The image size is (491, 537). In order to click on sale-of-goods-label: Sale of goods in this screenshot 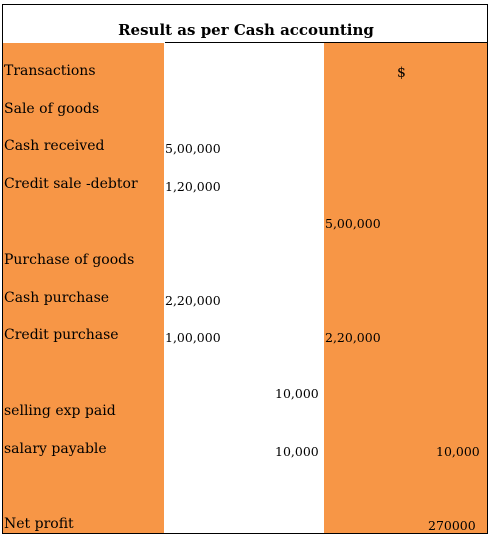, I will do `click(52, 109)`.